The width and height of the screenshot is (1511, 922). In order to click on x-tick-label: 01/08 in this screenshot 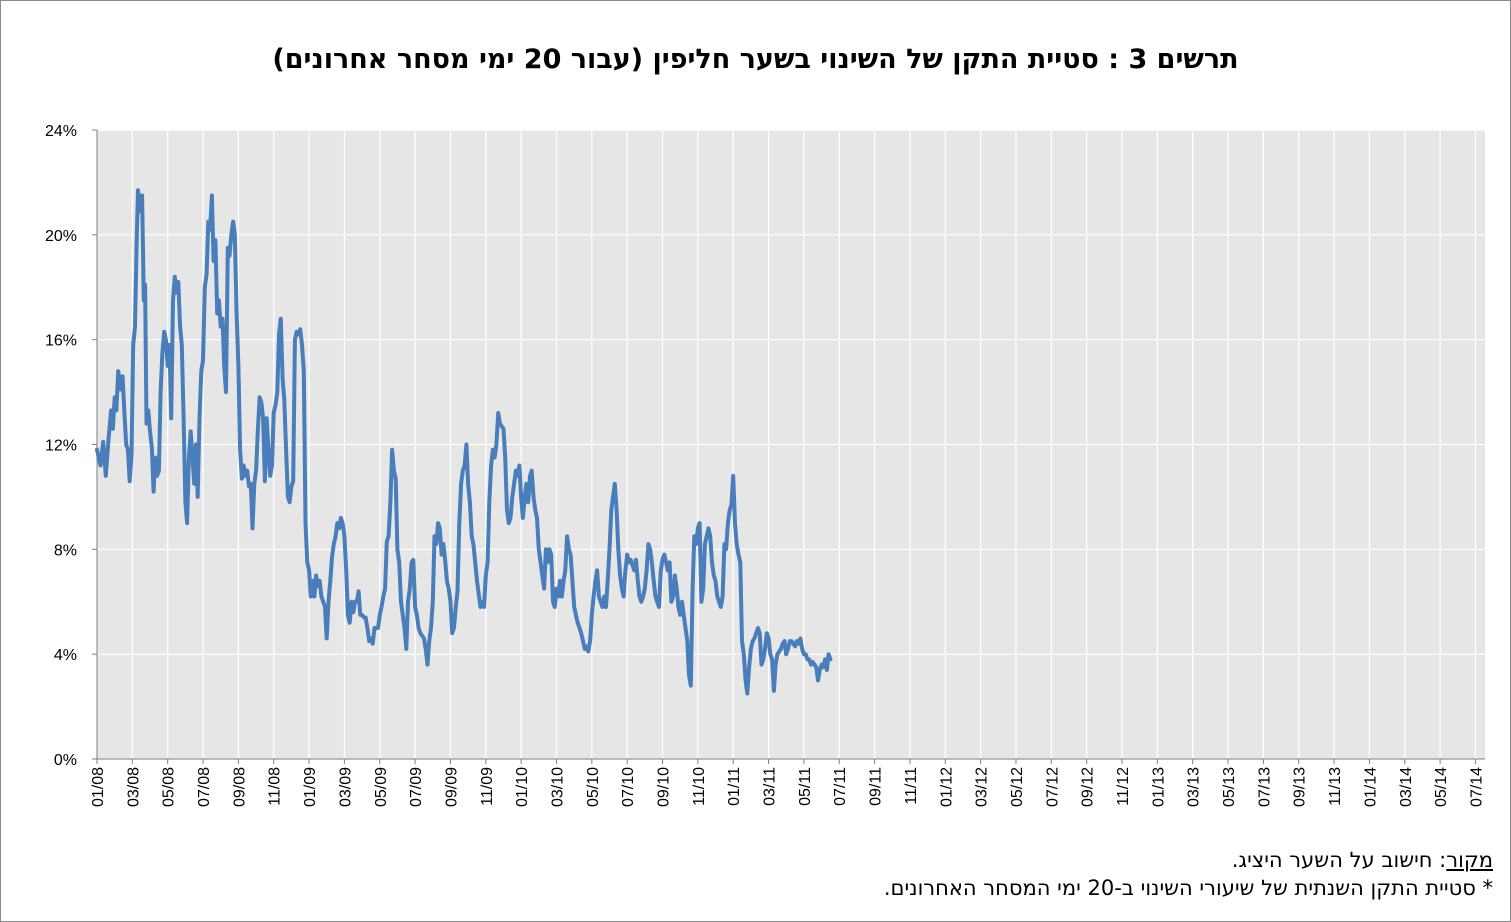, I will do `click(98, 787)`.